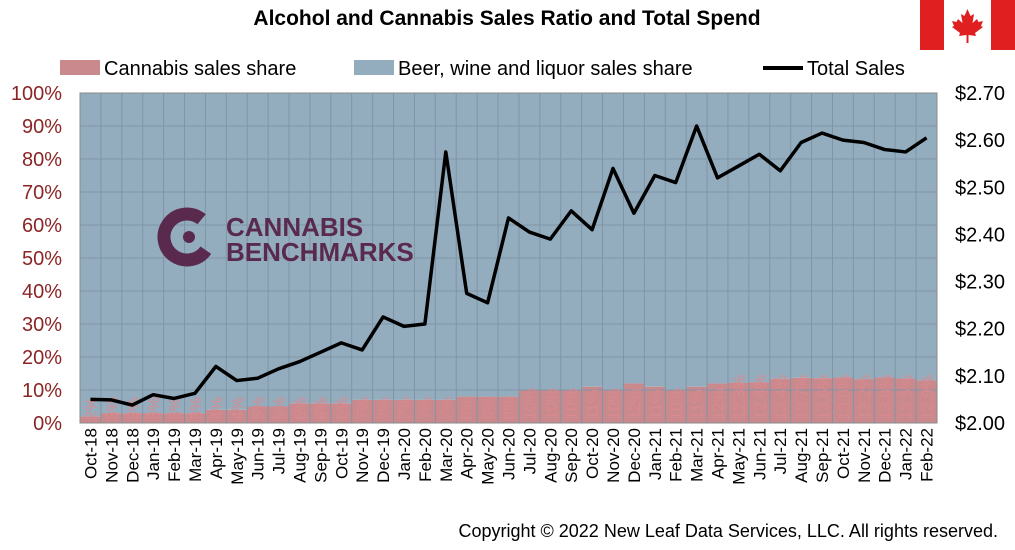 The height and width of the screenshot is (550, 1015). I want to click on data-label: 13.6%, so click(823, 397).